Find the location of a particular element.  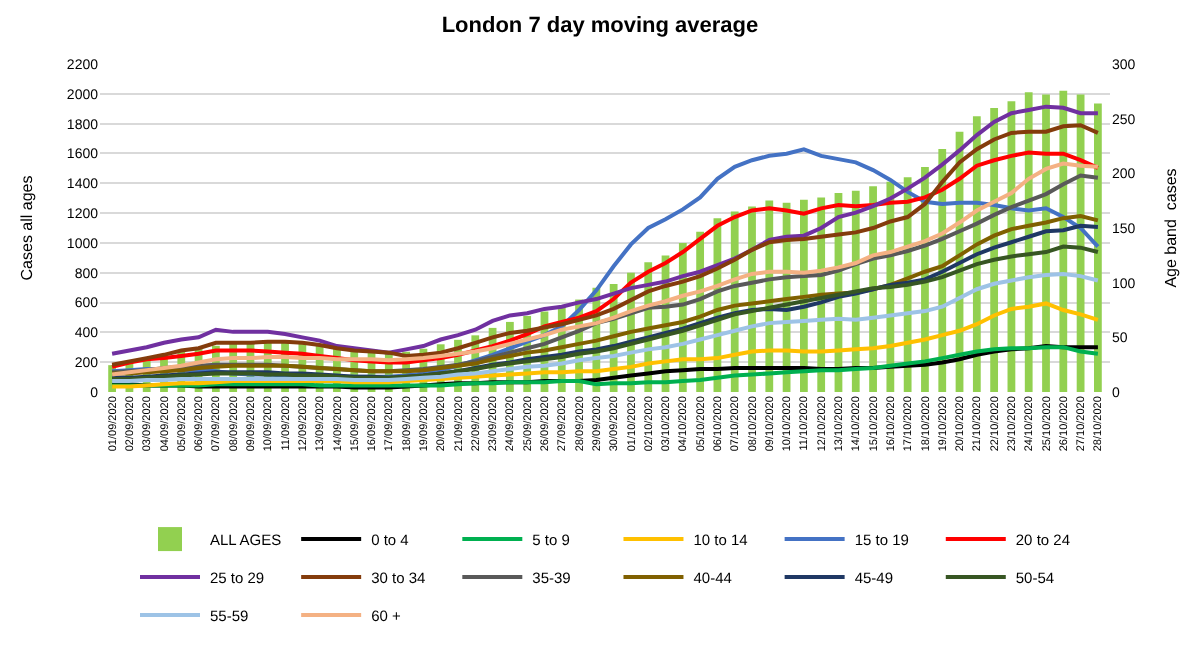

chart-title: London 7 day moving average is located at coordinates (600, 26).